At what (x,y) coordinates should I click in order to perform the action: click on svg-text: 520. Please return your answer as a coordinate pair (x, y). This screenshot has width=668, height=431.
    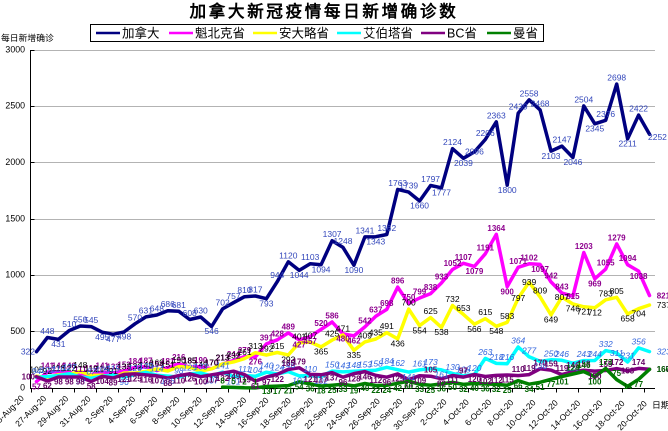
    Looking at the image, I should click on (321, 323).